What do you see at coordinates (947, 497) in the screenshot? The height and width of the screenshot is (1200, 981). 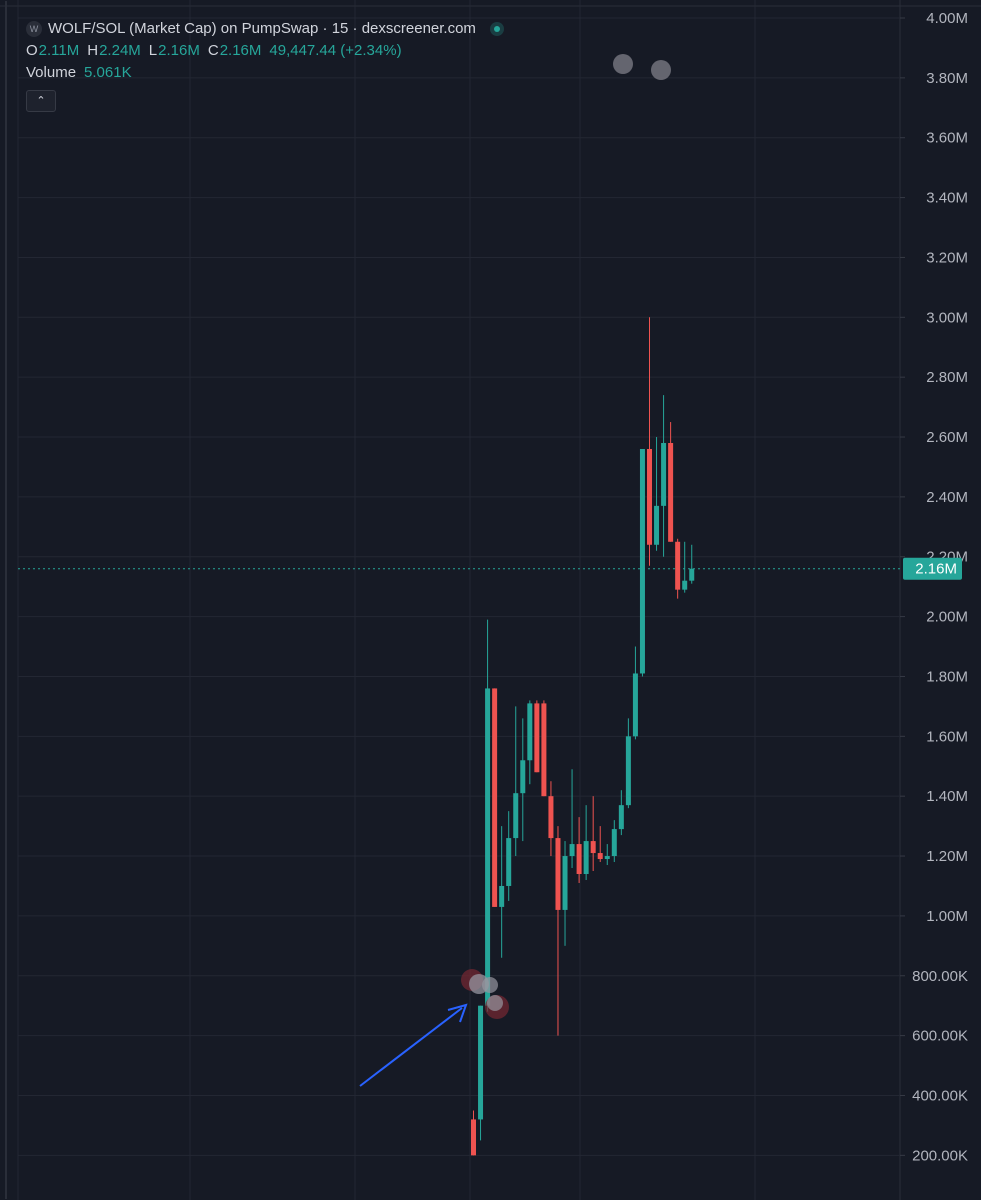 I see `y-tick-label: 2.40M` at bounding box center [947, 497].